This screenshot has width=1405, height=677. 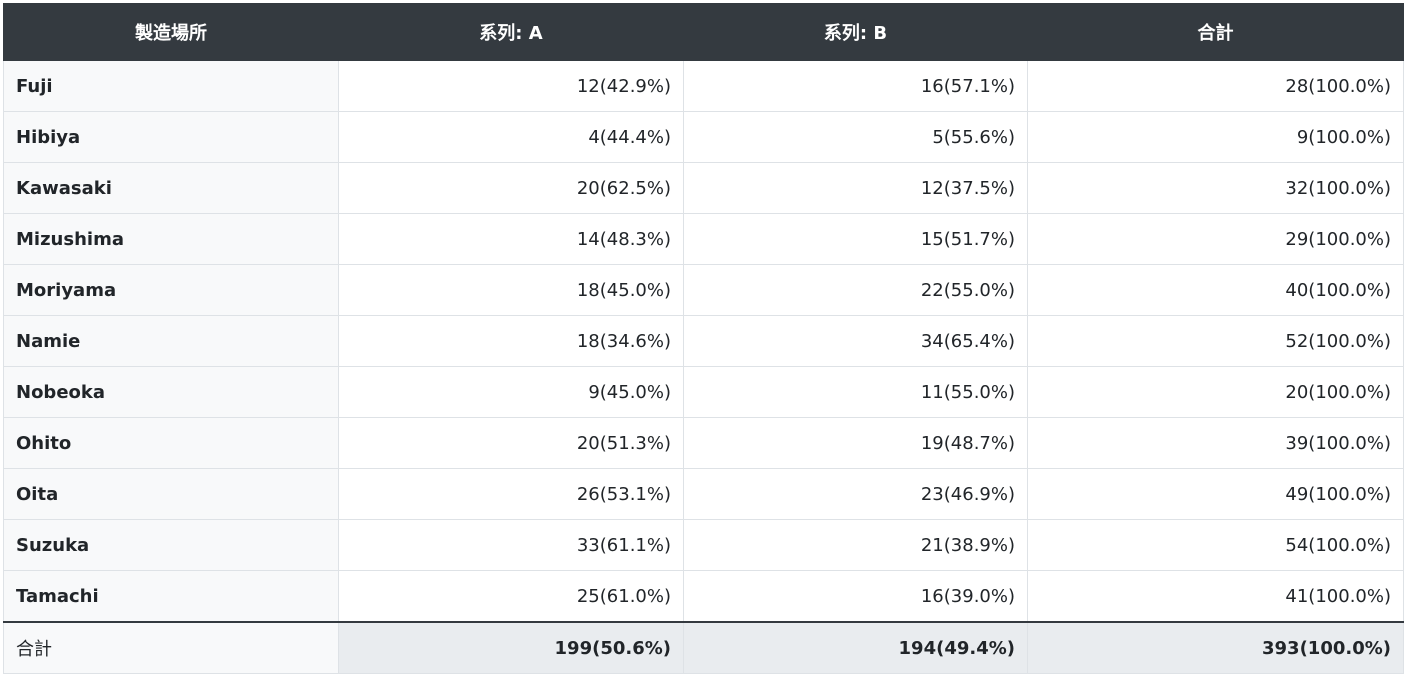 I want to click on header-total: 合計, so click(x=1215, y=32).